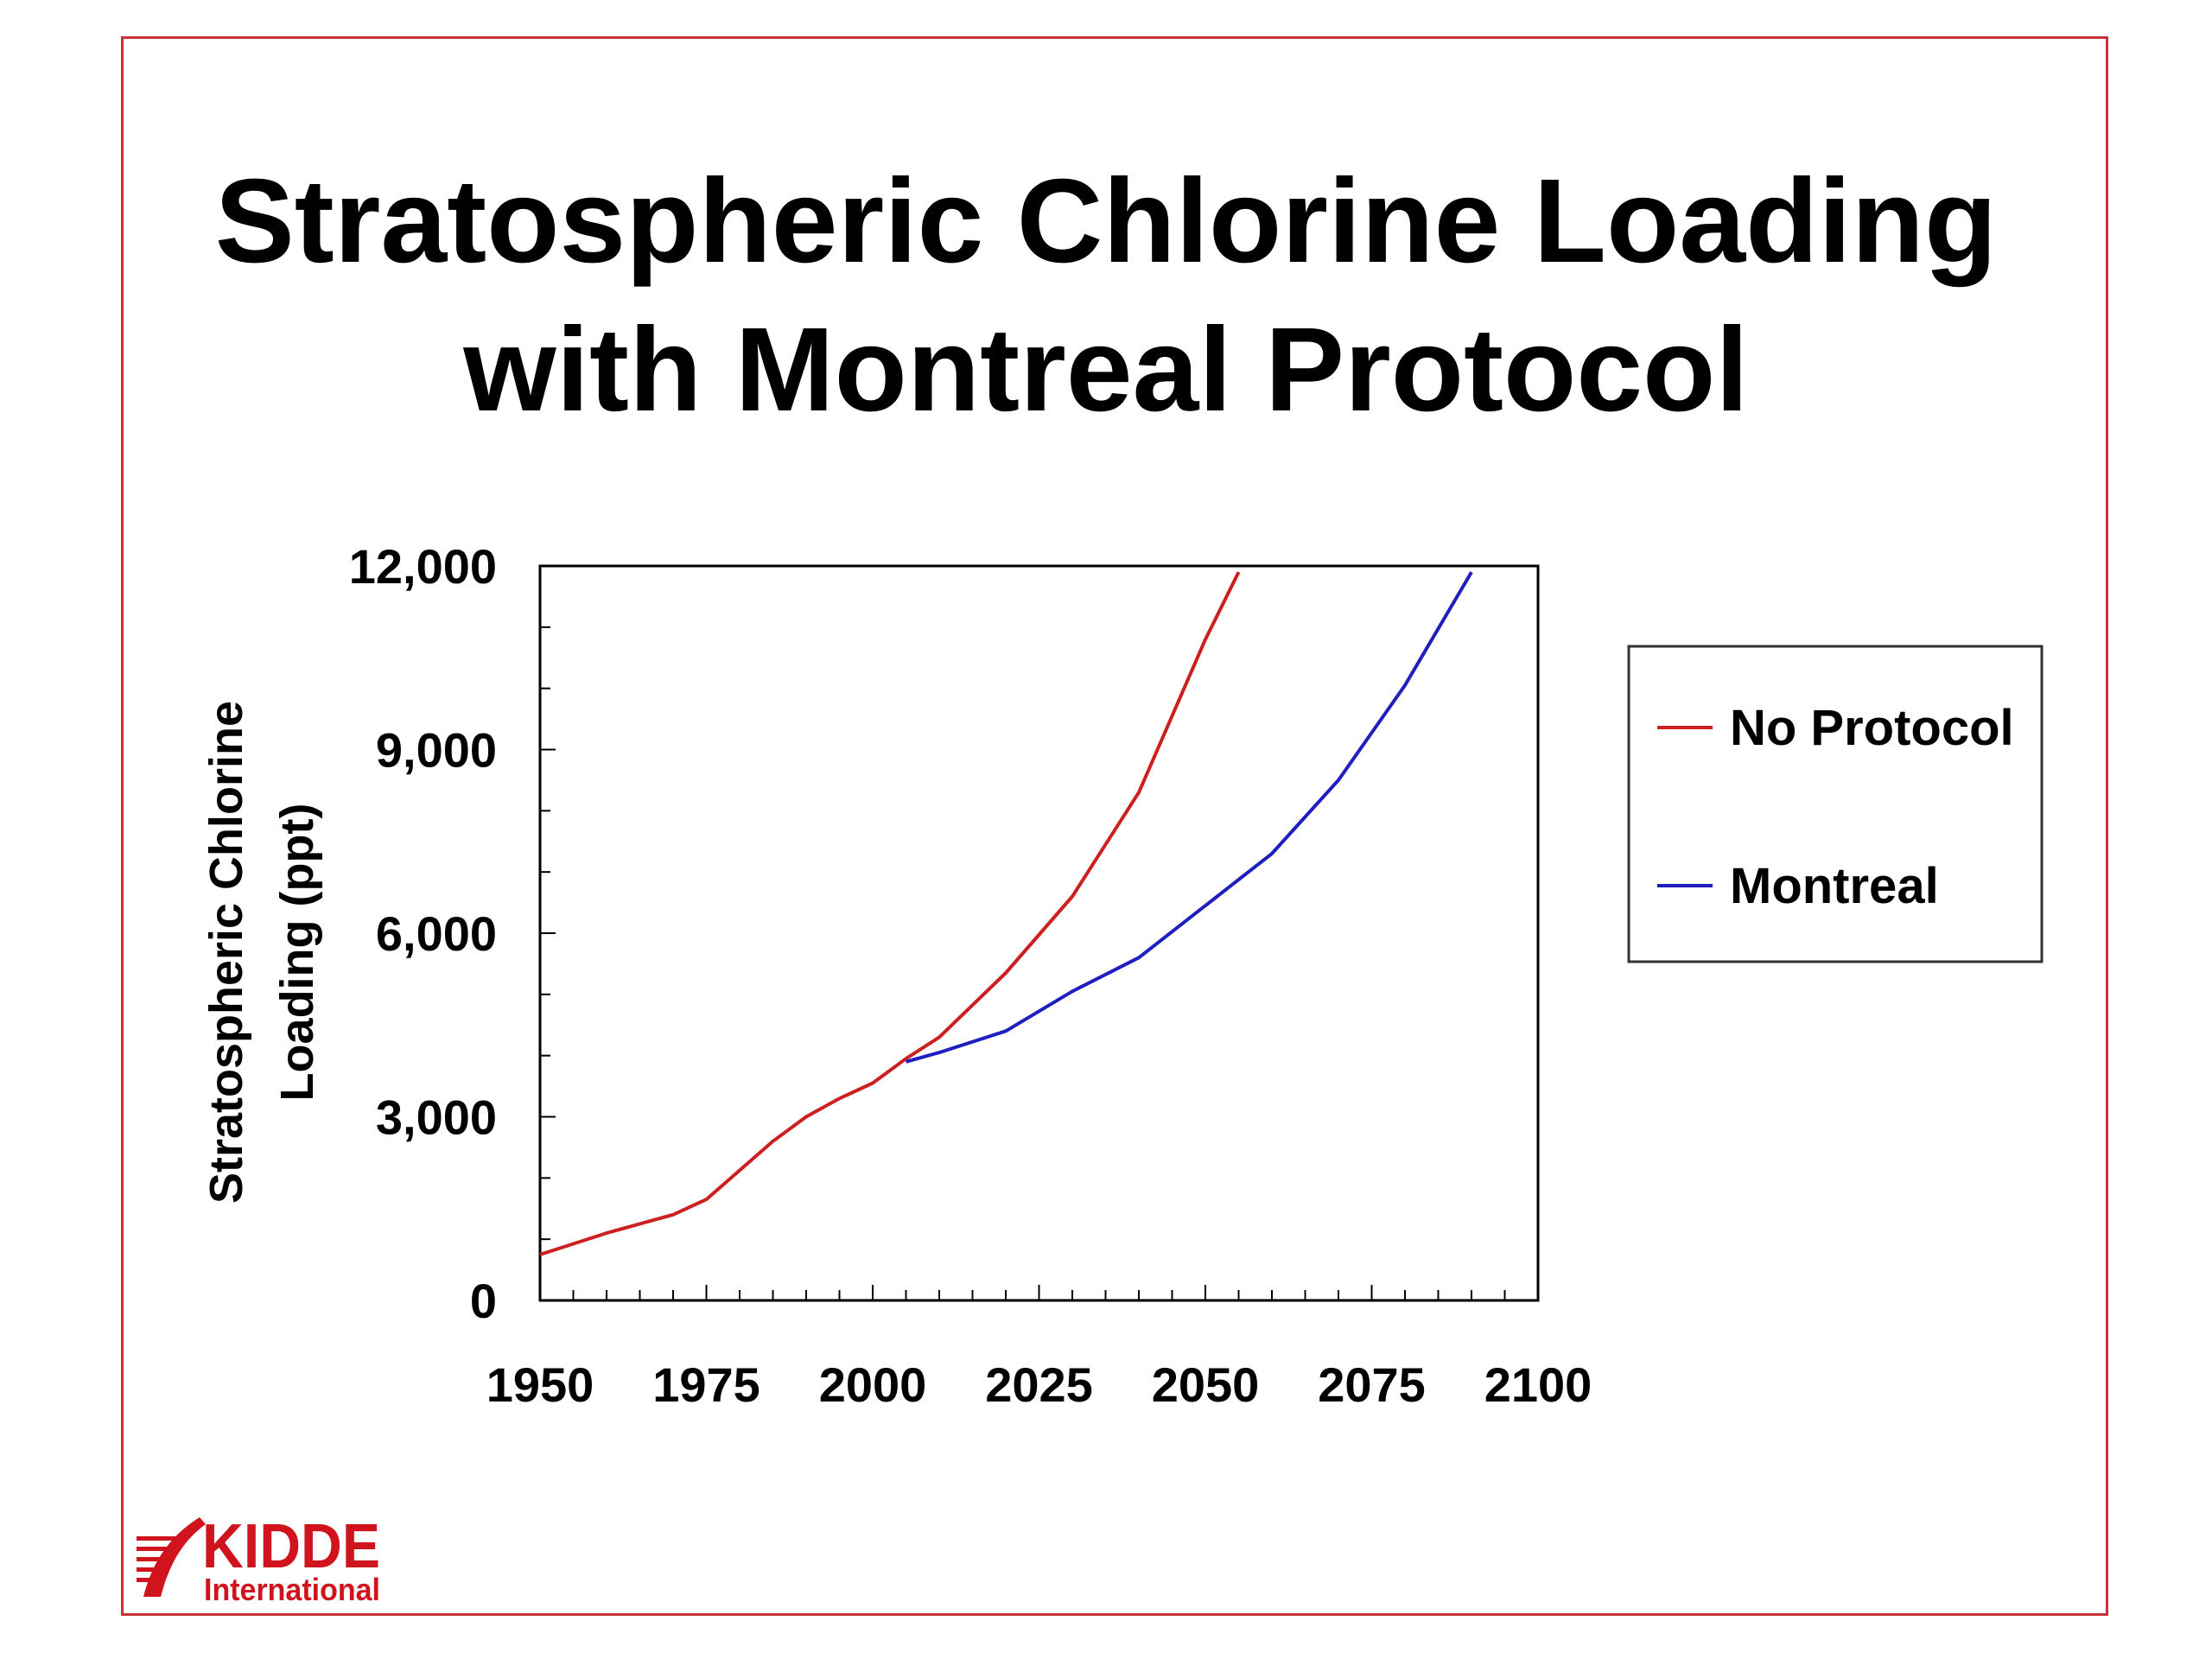 The width and height of the screenshot is (2212, 1659). What do you see at coordinates (540, 1384) in the screenshot?
I see `x-tick-label: 1950` at bounding box center [540, 1384].